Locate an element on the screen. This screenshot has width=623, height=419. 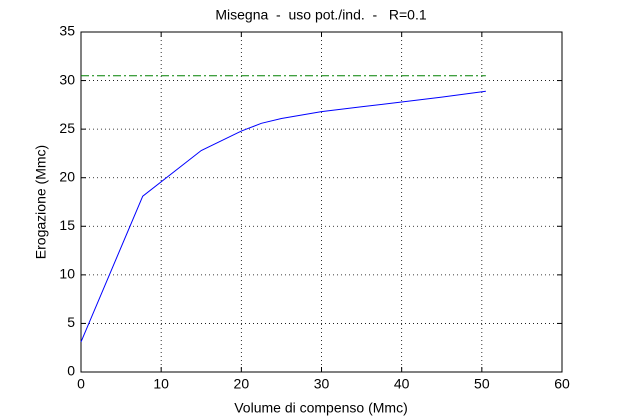
y-tick-label: 30 is located at coordinates (67, 79).